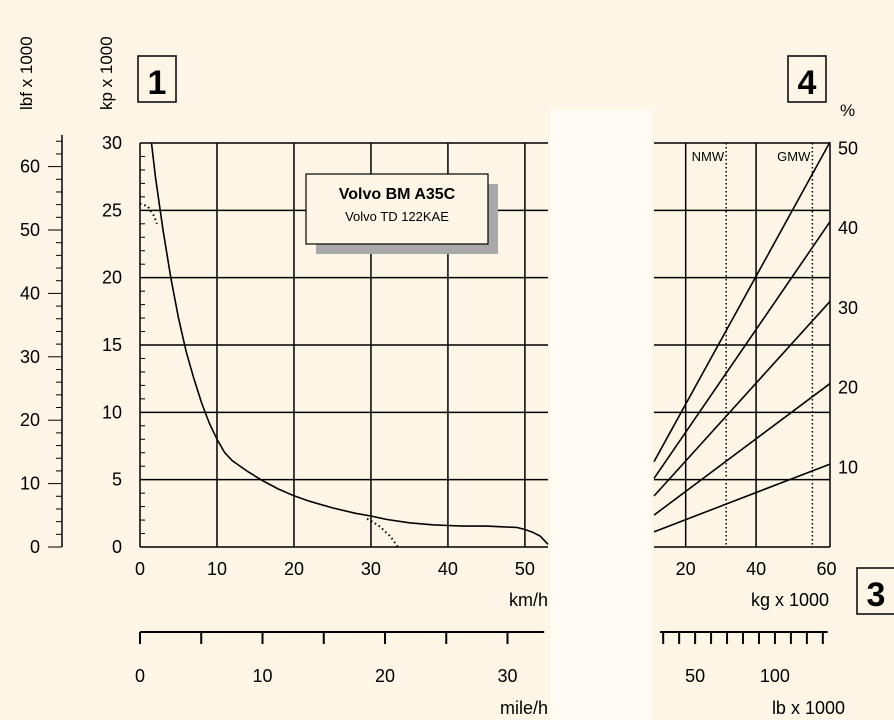 The height and width of the screenshot is (720, 894). I want to click on title-box: Volvo BM A35C Volvo TD 122KAE, so click(401, 213).